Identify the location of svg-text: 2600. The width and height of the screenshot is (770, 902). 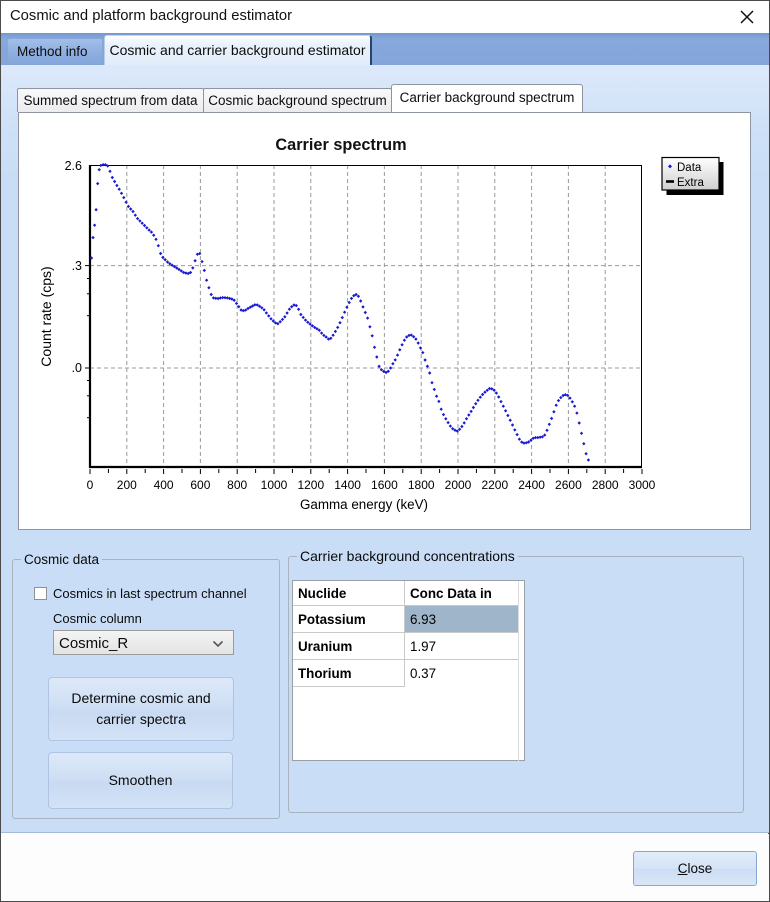
(568, 485).